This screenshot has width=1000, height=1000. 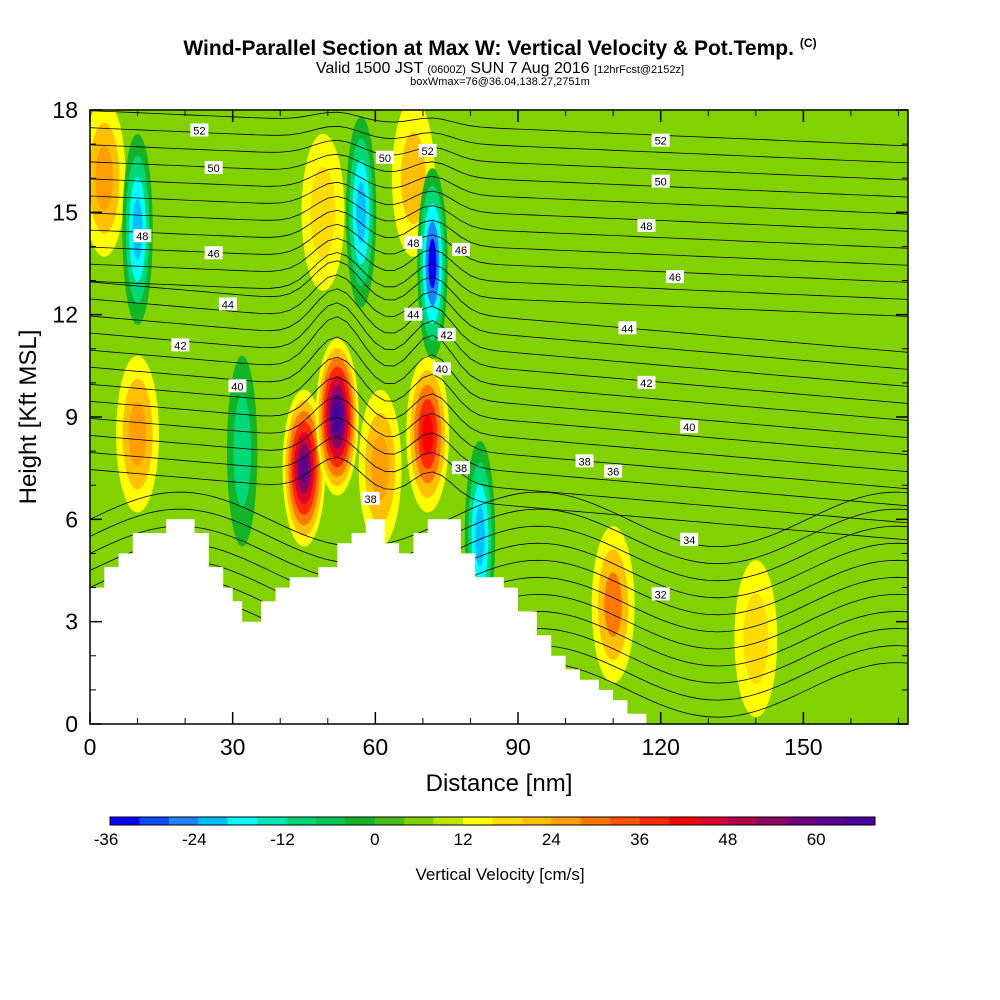 I want to click on isentrope-label-14: 38, so click(x=370, y=498).